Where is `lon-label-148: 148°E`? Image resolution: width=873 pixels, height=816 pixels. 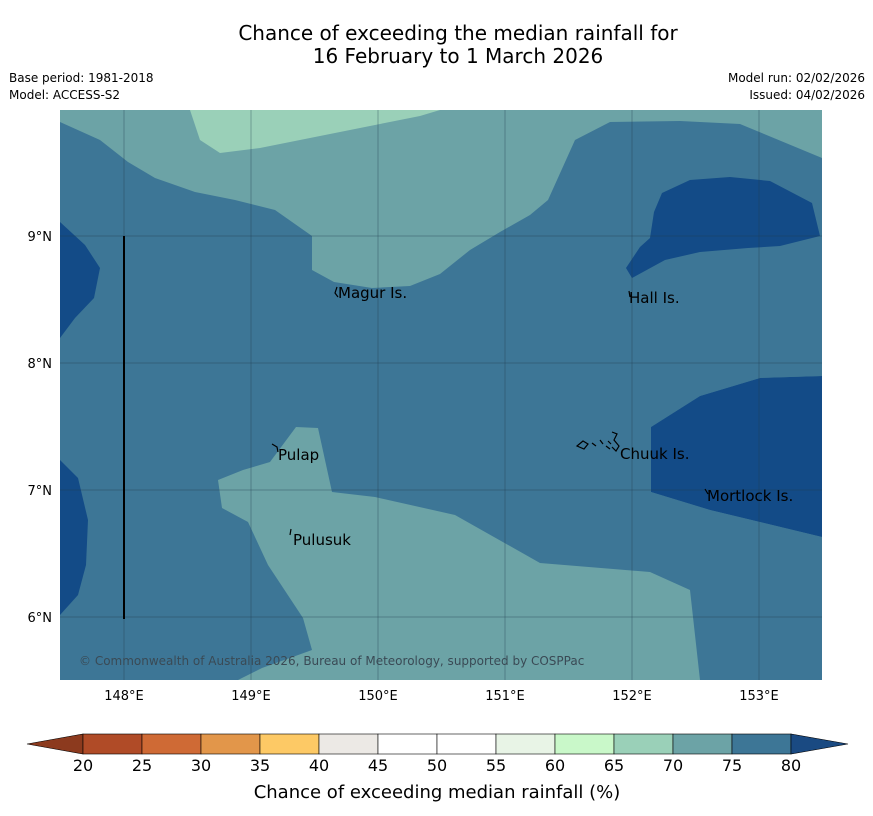 lon-label-148: 148°E is located at coordinates (124, 696).